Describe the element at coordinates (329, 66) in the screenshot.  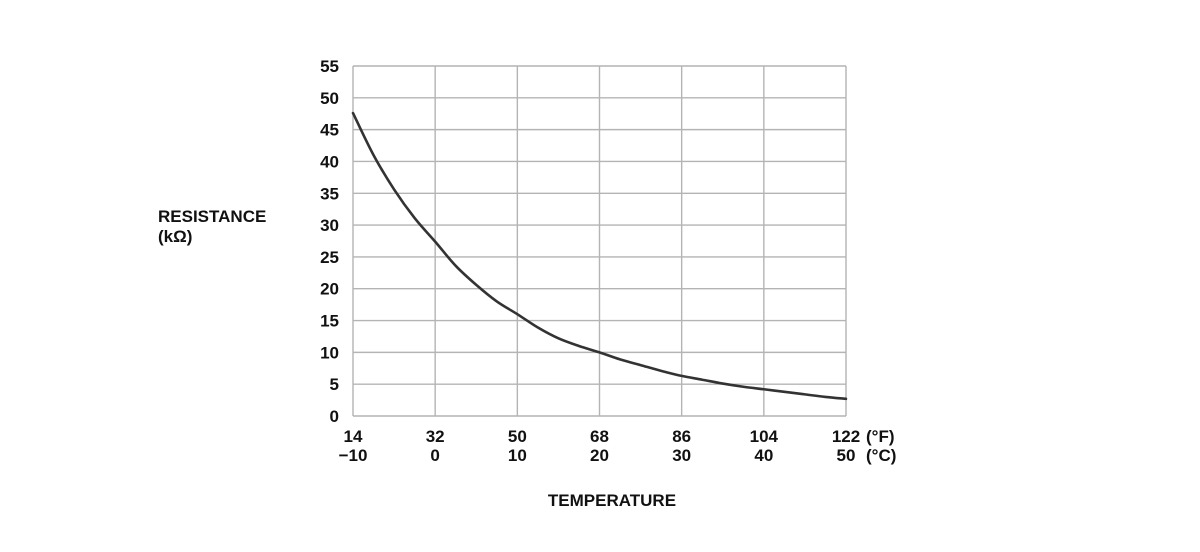
I see `y-tick-label: 55` at that location.